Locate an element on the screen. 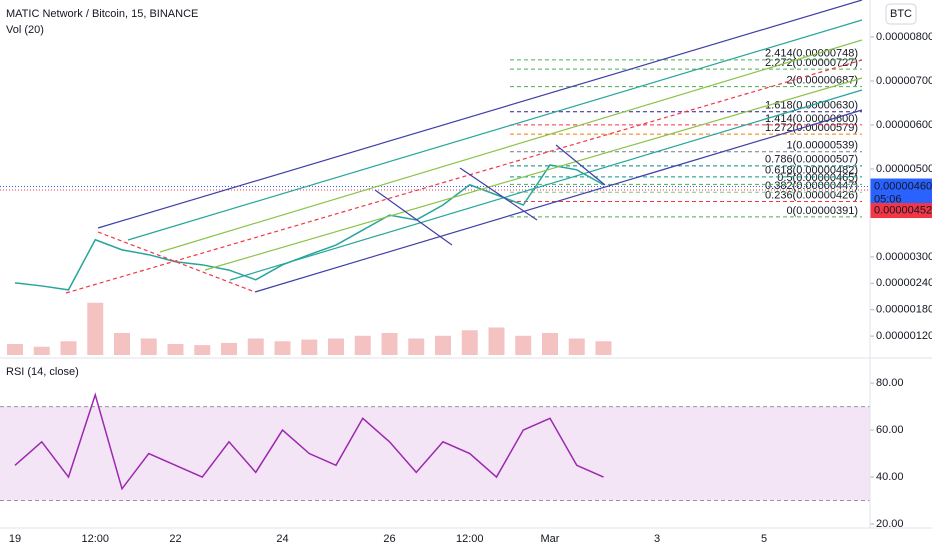 Image resolution: width=932 pixels, height=550 pixels. currency-button-label: BTC is located at coordinates (901, 14).